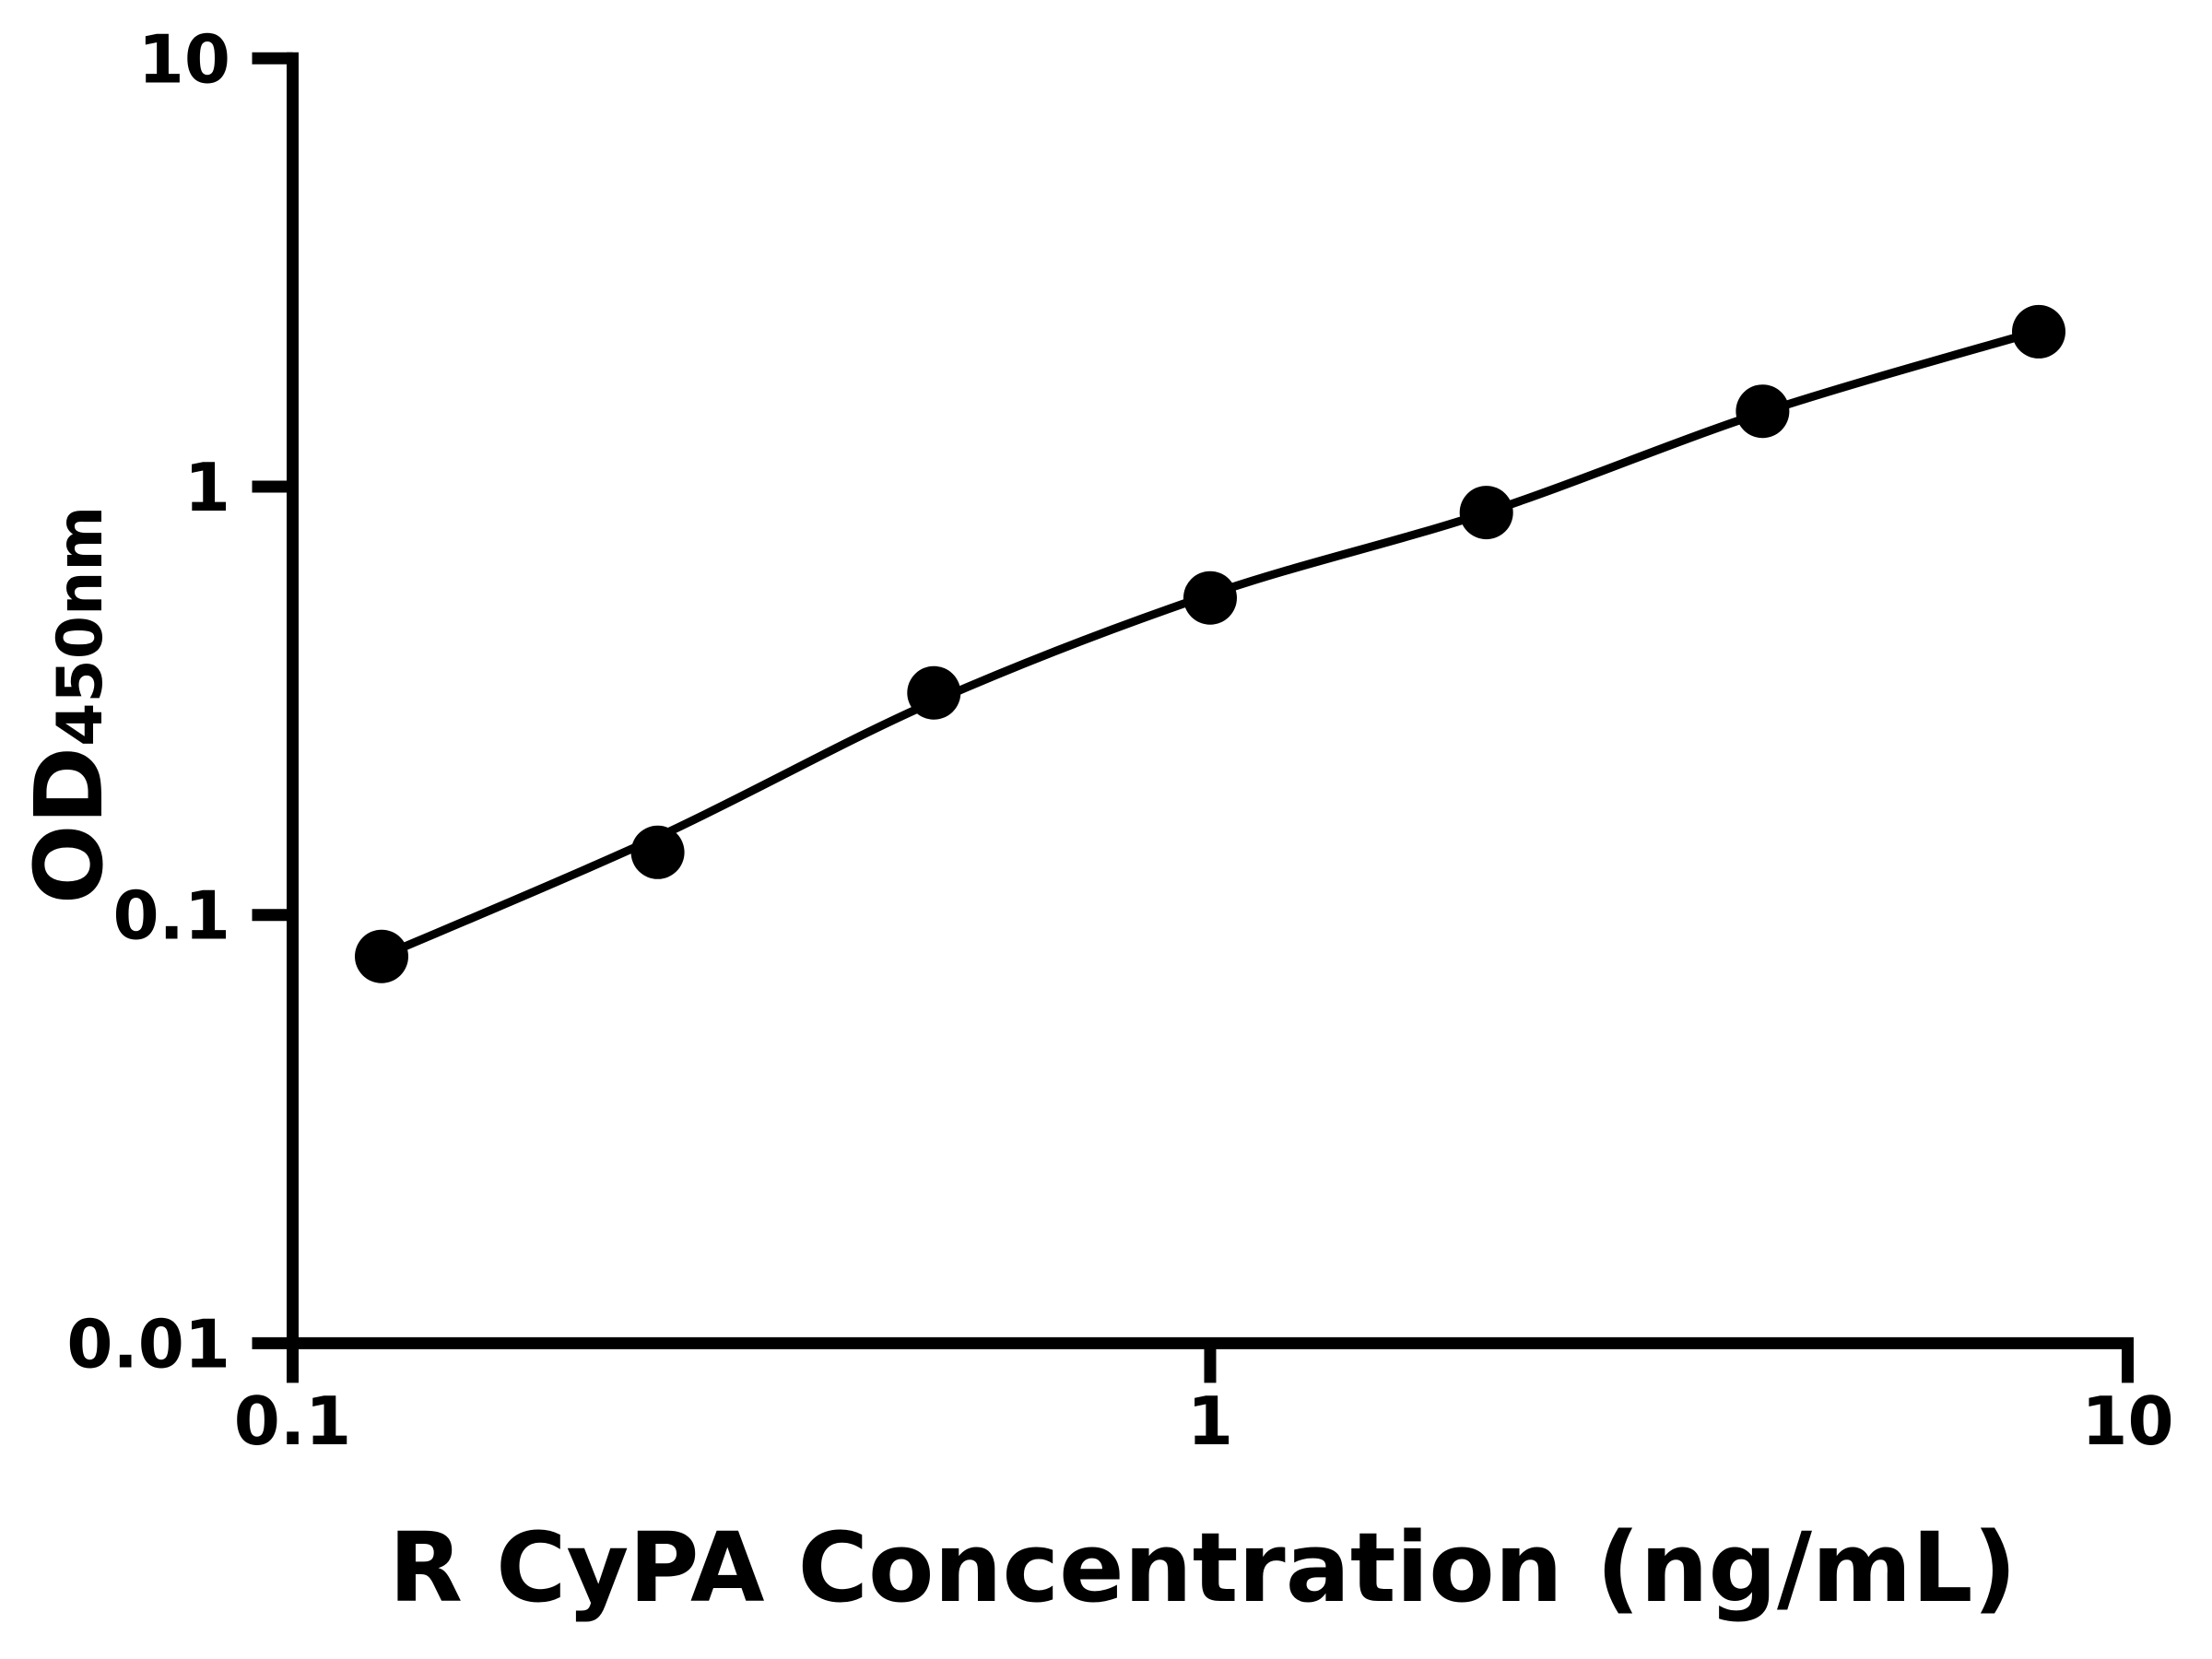  What do you see at coordinates (171, 916) in the screenshot?
I see `y-tick-label-0.1: 0.1` at bounding box center [171, 916].